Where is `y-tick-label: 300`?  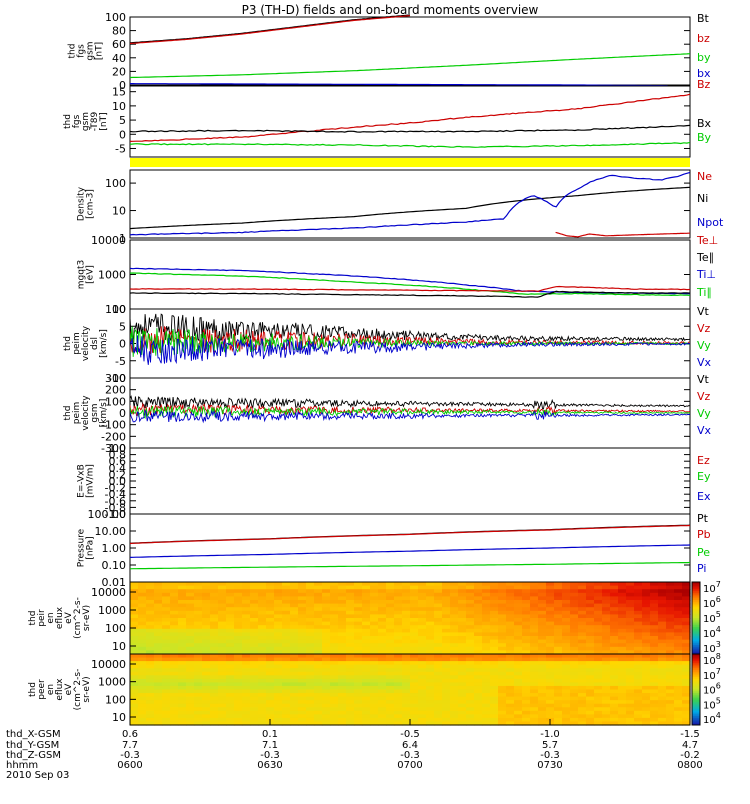
y-tick-label: 300 is located at coordinates (115, 378).